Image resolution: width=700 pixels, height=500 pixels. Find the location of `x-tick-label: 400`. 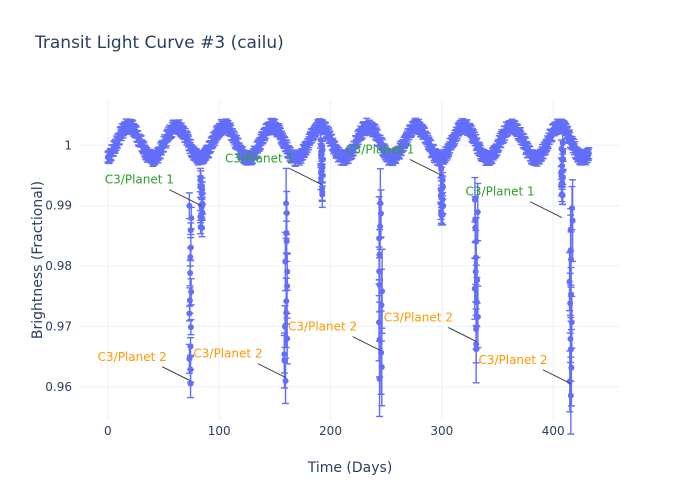

x-tick-label: 400 is located at coordinates (553, 431).